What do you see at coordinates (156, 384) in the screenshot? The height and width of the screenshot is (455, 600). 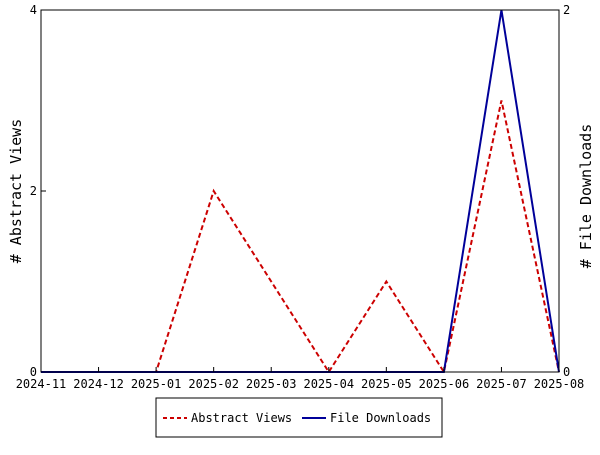 I see `x-tick-label-2: 2025-01` at bounding box center [156, 384].